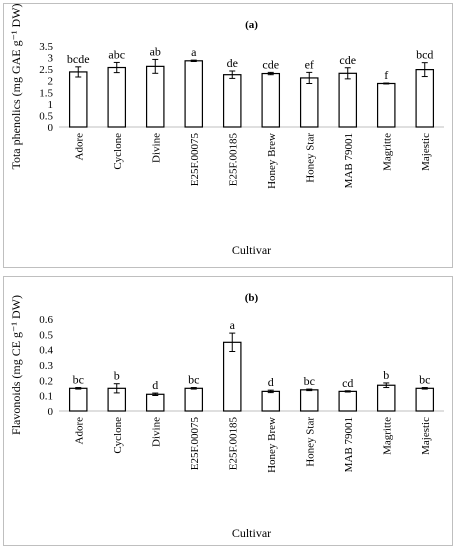 The height and width of the screenshot is (550, 457). What do you see at coordinates (46, 93) in the screenshot?
I see `y-tick-label: 1.5` at bounding box center [46, 93].